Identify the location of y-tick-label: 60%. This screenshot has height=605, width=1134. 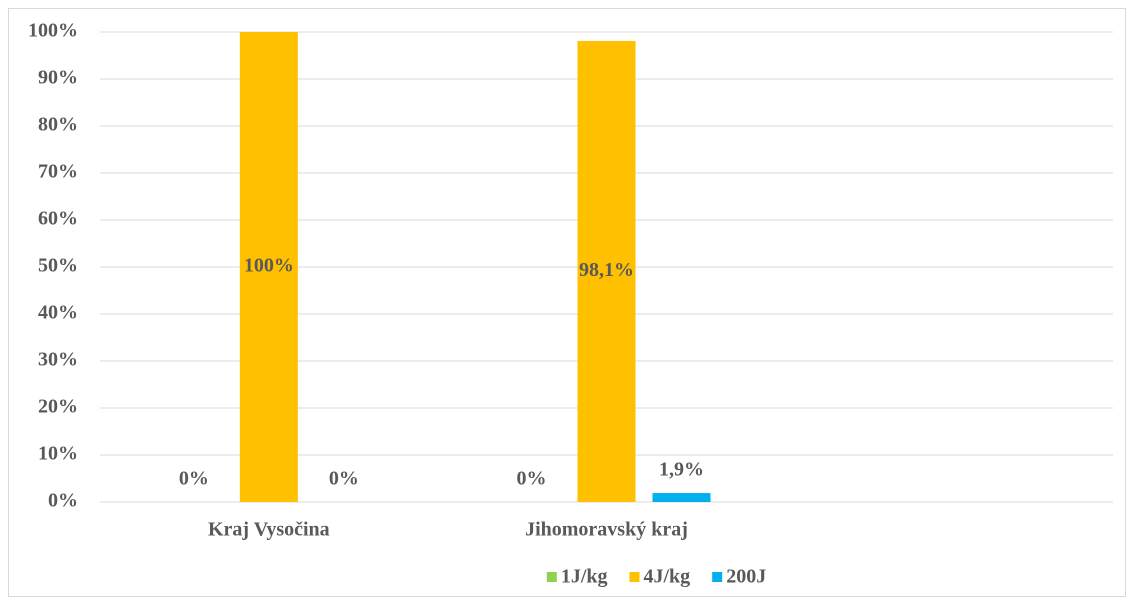
(58, 219).